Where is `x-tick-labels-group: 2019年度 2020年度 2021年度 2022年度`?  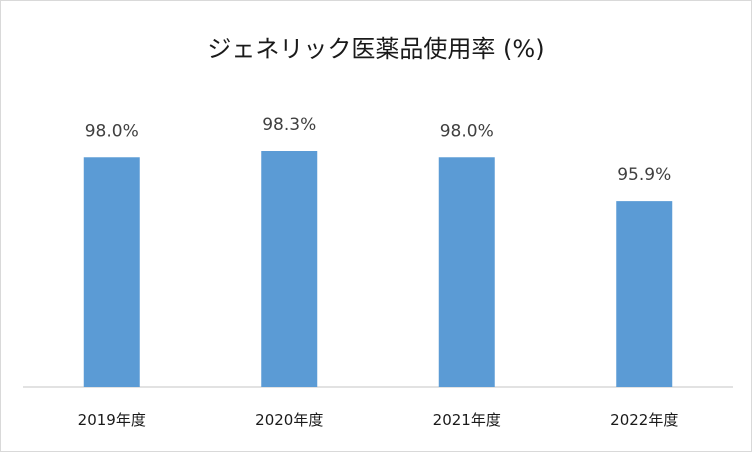
x-tick-labels-group: 2019年度 2020年度 2021年度 2022年度 is located at coordinates (378, 420).